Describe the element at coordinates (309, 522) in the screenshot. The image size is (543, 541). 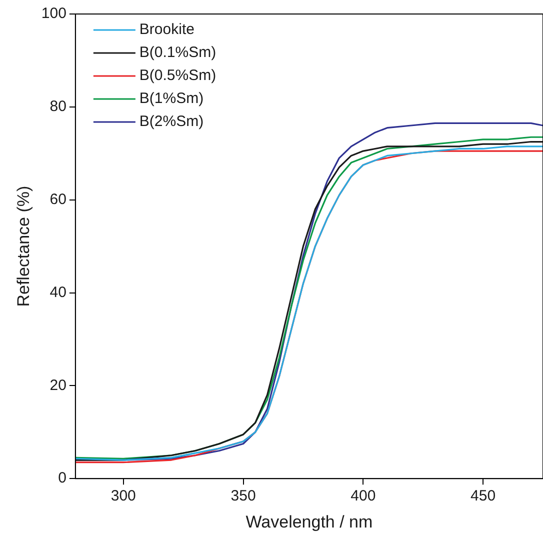
I see `x-axis-title: Wavelength / nm` at that location.